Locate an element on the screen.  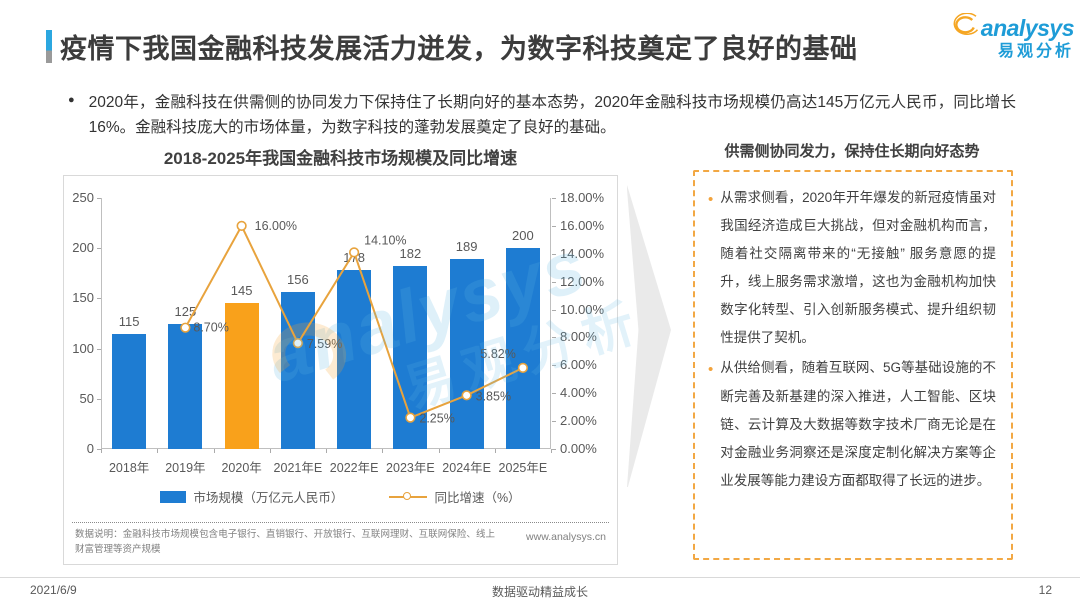
analysys-swirl-icon is located at coordinates (964, 28).